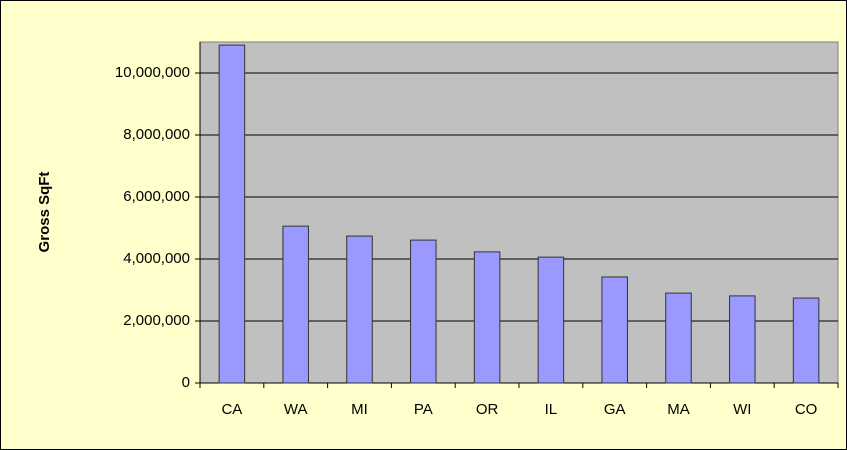 This screenshot has height=450, width=847. Describe the element at coordinates (678, 409) in the screenshot. I see `x-tick-label: MA` at that location.